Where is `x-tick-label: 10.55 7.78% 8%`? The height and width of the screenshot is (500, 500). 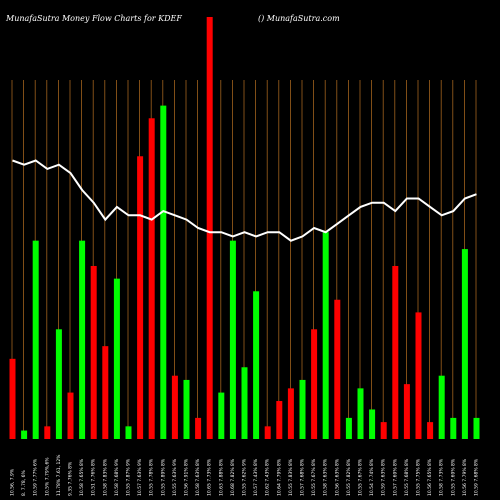
x-tick-label: 10.55 7.78% 8% is located at coordinates (152, 477).